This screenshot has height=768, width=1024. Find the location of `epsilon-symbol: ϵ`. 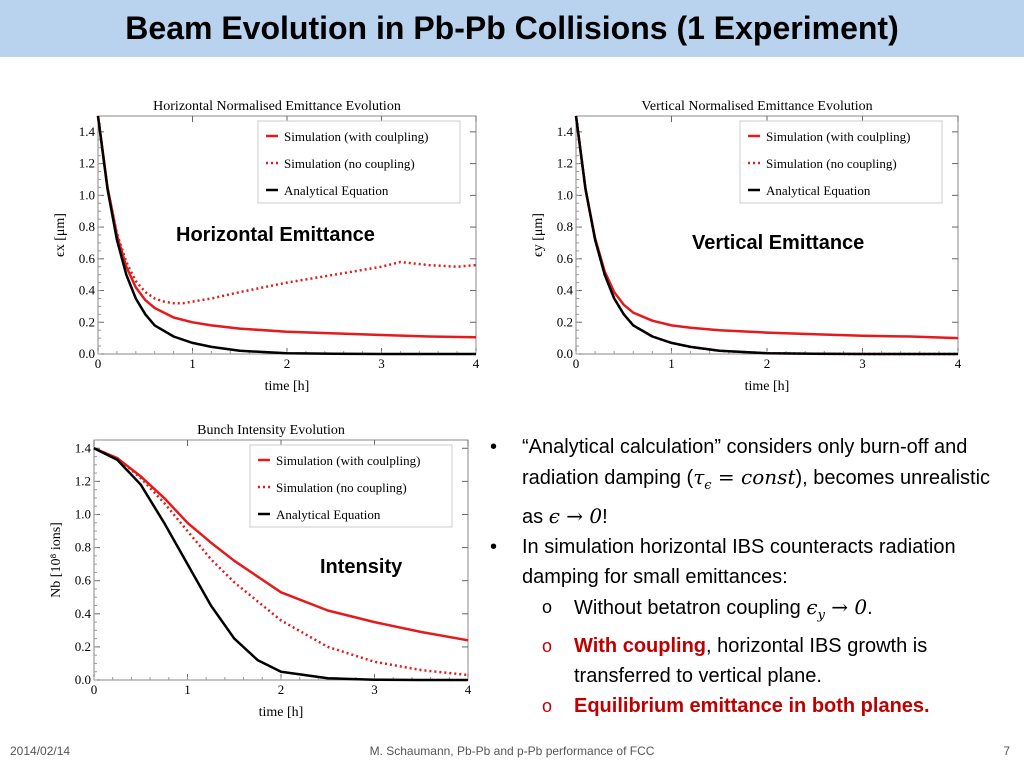

epsilon-symbol: ϵ is located at coordinates (812, 607).